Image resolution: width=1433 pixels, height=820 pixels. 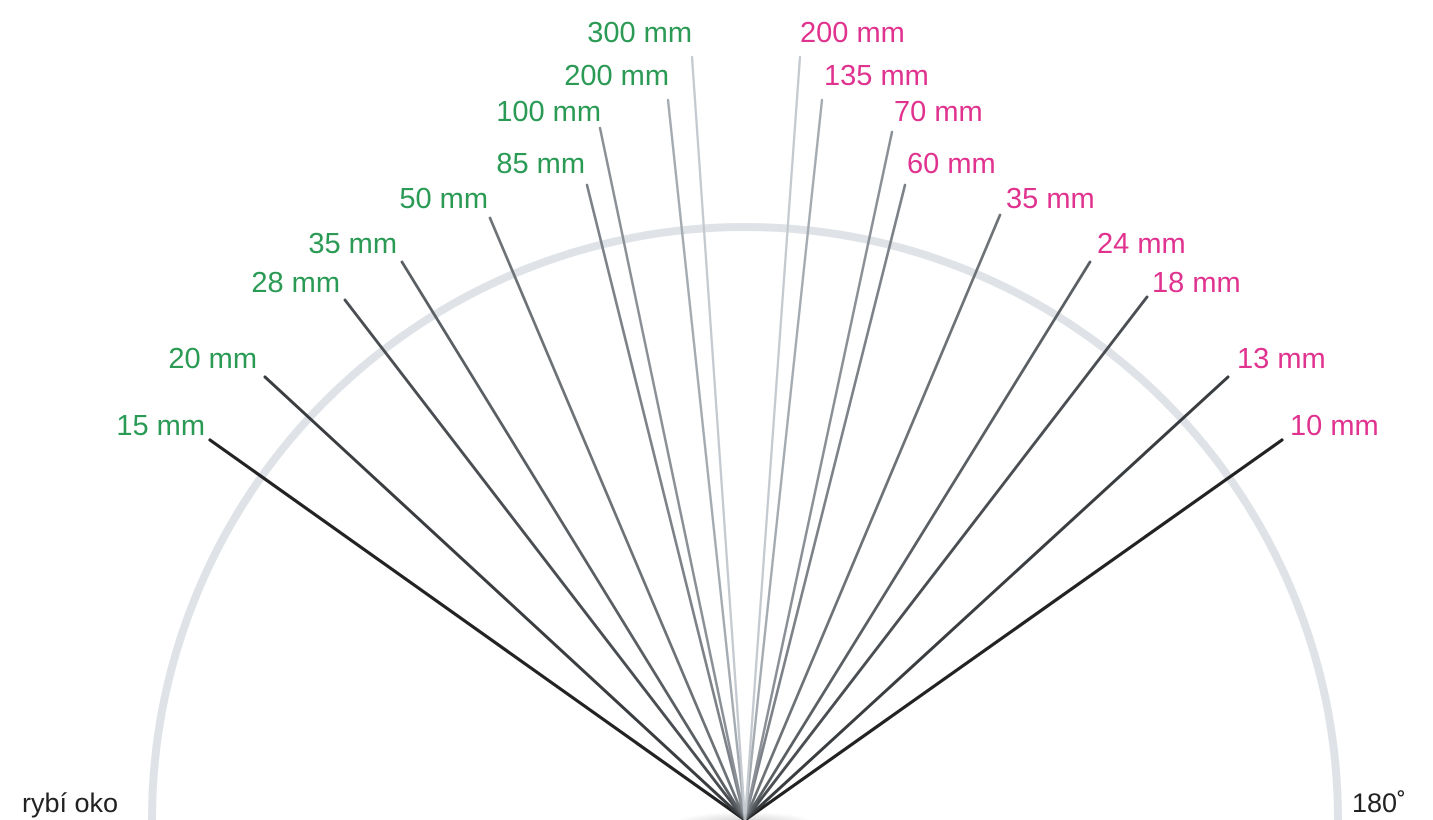 What do you see at coordinates (212, 359) in the screenshot?
I see `lens-label-left-1: 20 mm` at bounding box center [212, 359].